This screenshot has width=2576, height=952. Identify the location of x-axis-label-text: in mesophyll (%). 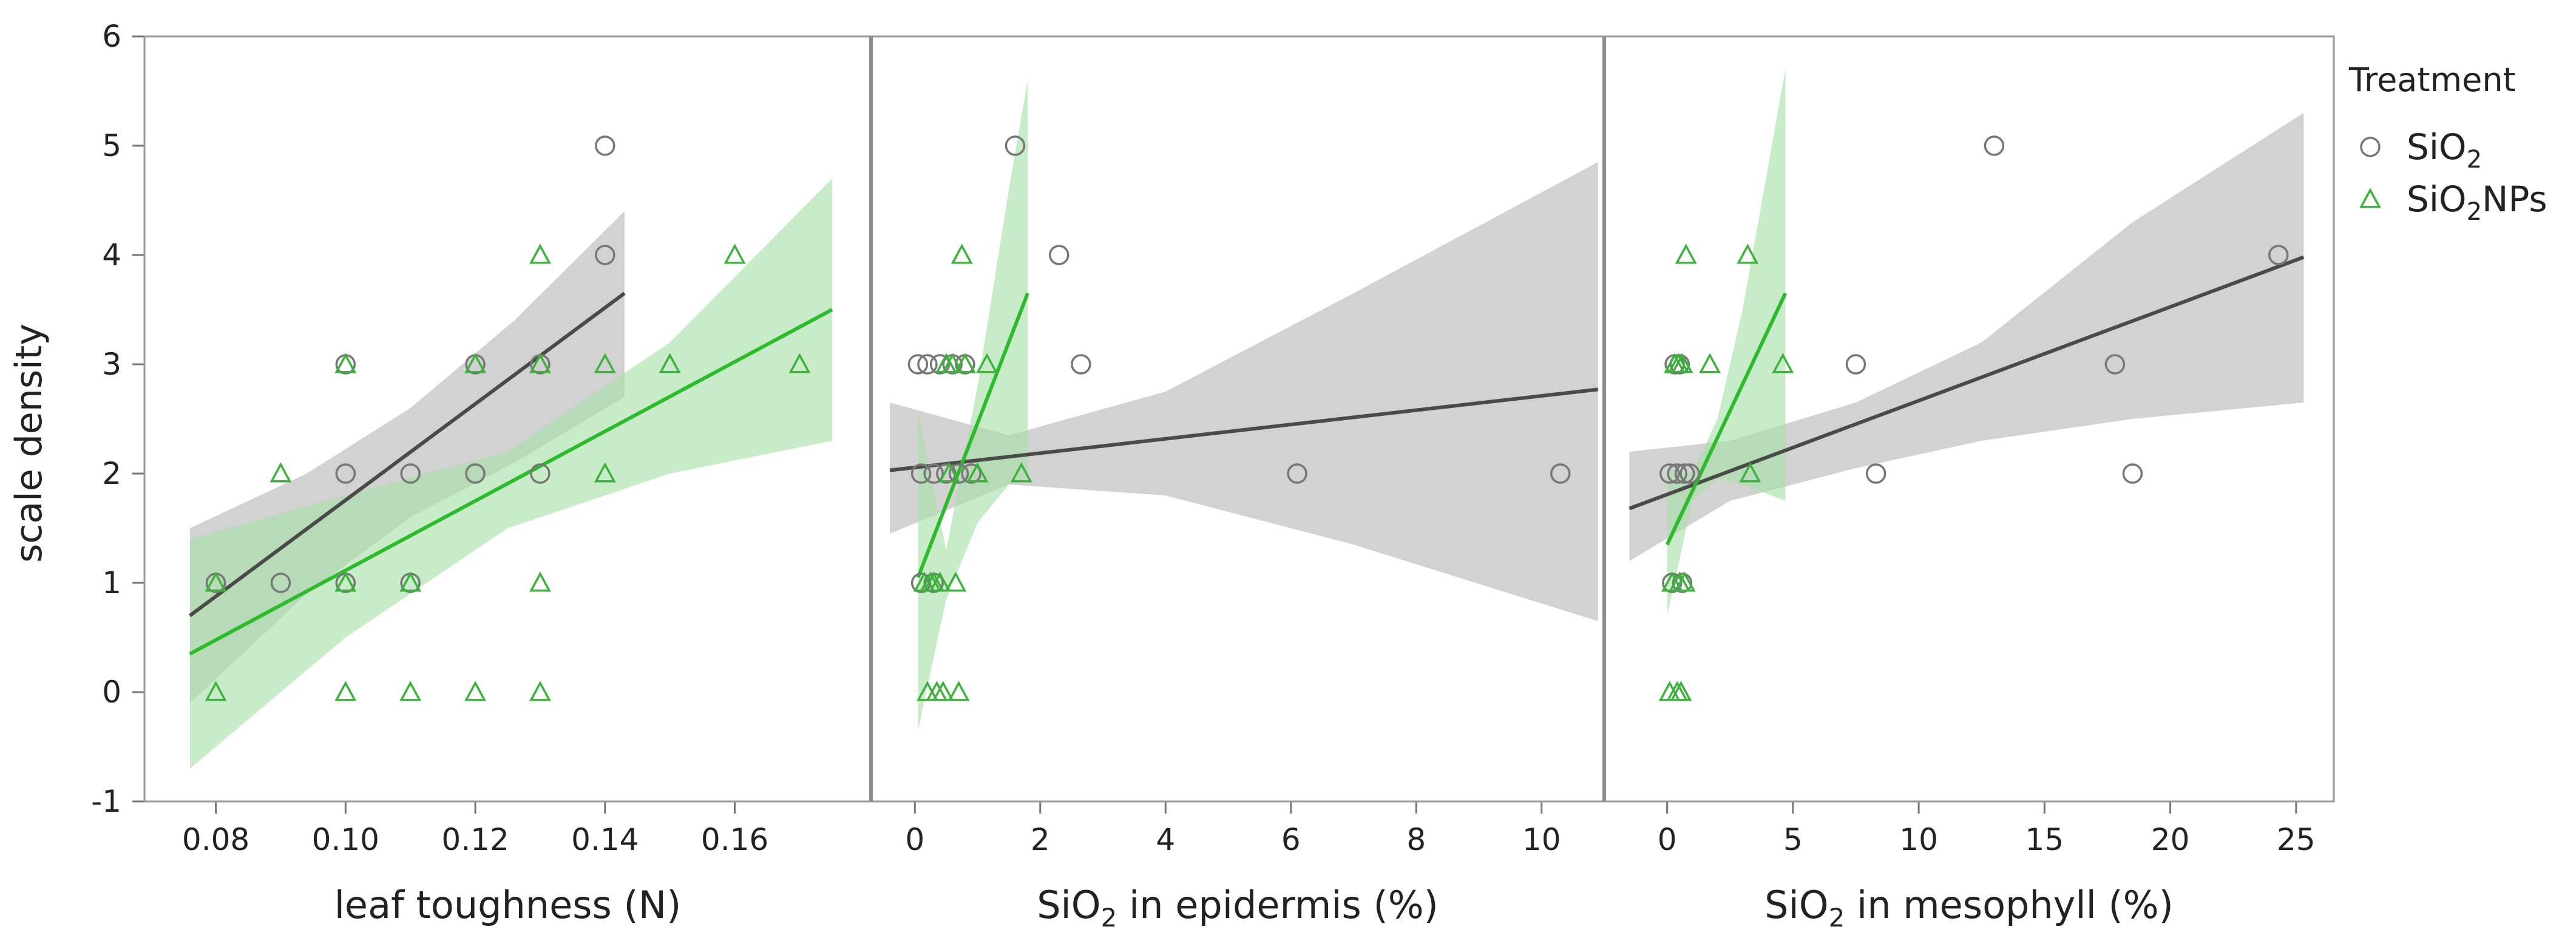
(2009, 905).